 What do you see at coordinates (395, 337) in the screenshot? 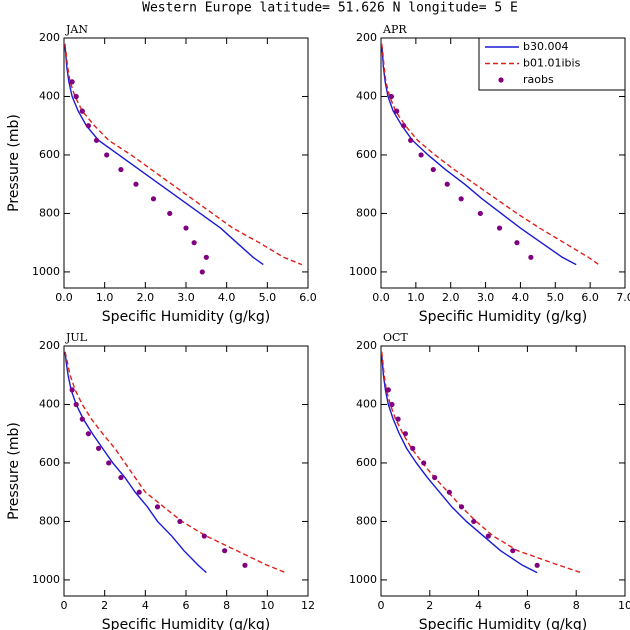
I see `panel-label: OCT` at bounding box center [395, 337].